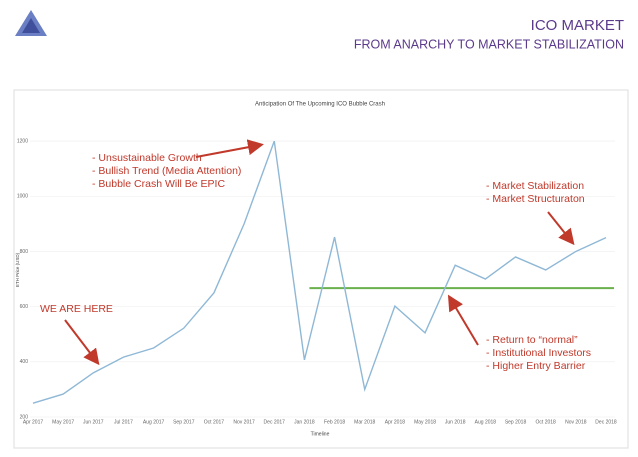  What do you see at coordinates (24, 417) in the screenshot?
I see `y-tick-label: 200` at bounding box center [24, 417].